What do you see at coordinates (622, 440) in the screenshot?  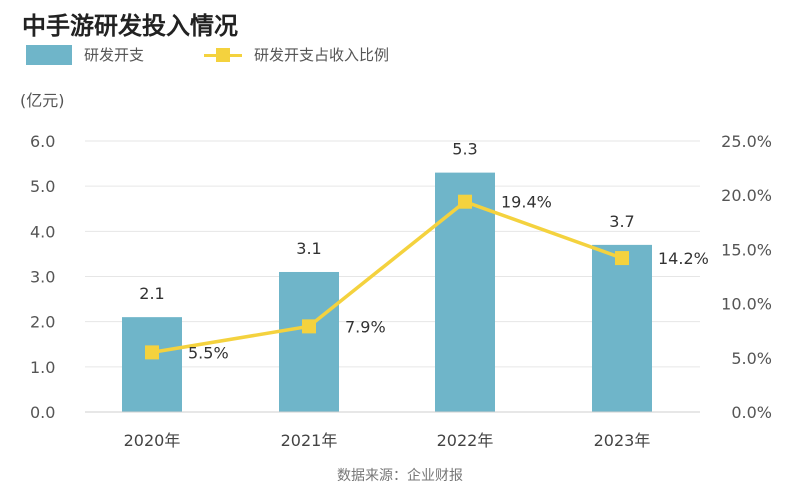 I see `x-tick-label: 2023年` at bounding box center [622, 440].